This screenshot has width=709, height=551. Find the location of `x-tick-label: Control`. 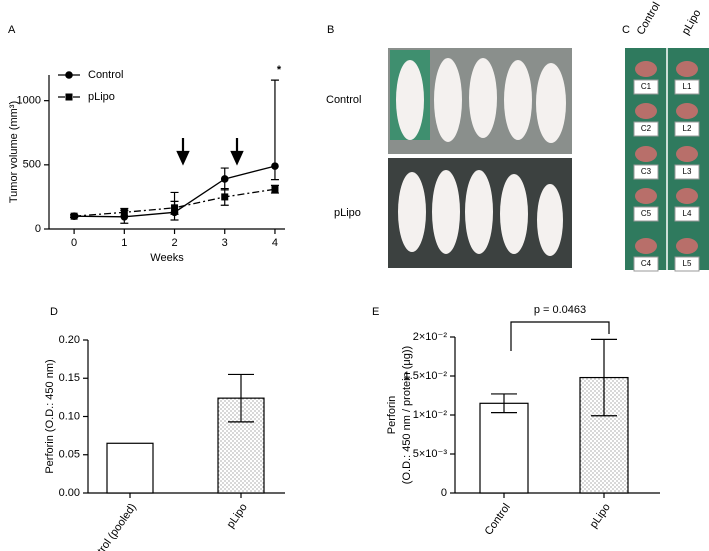

x-tick-label: Control is located at coordinates (498, 520).